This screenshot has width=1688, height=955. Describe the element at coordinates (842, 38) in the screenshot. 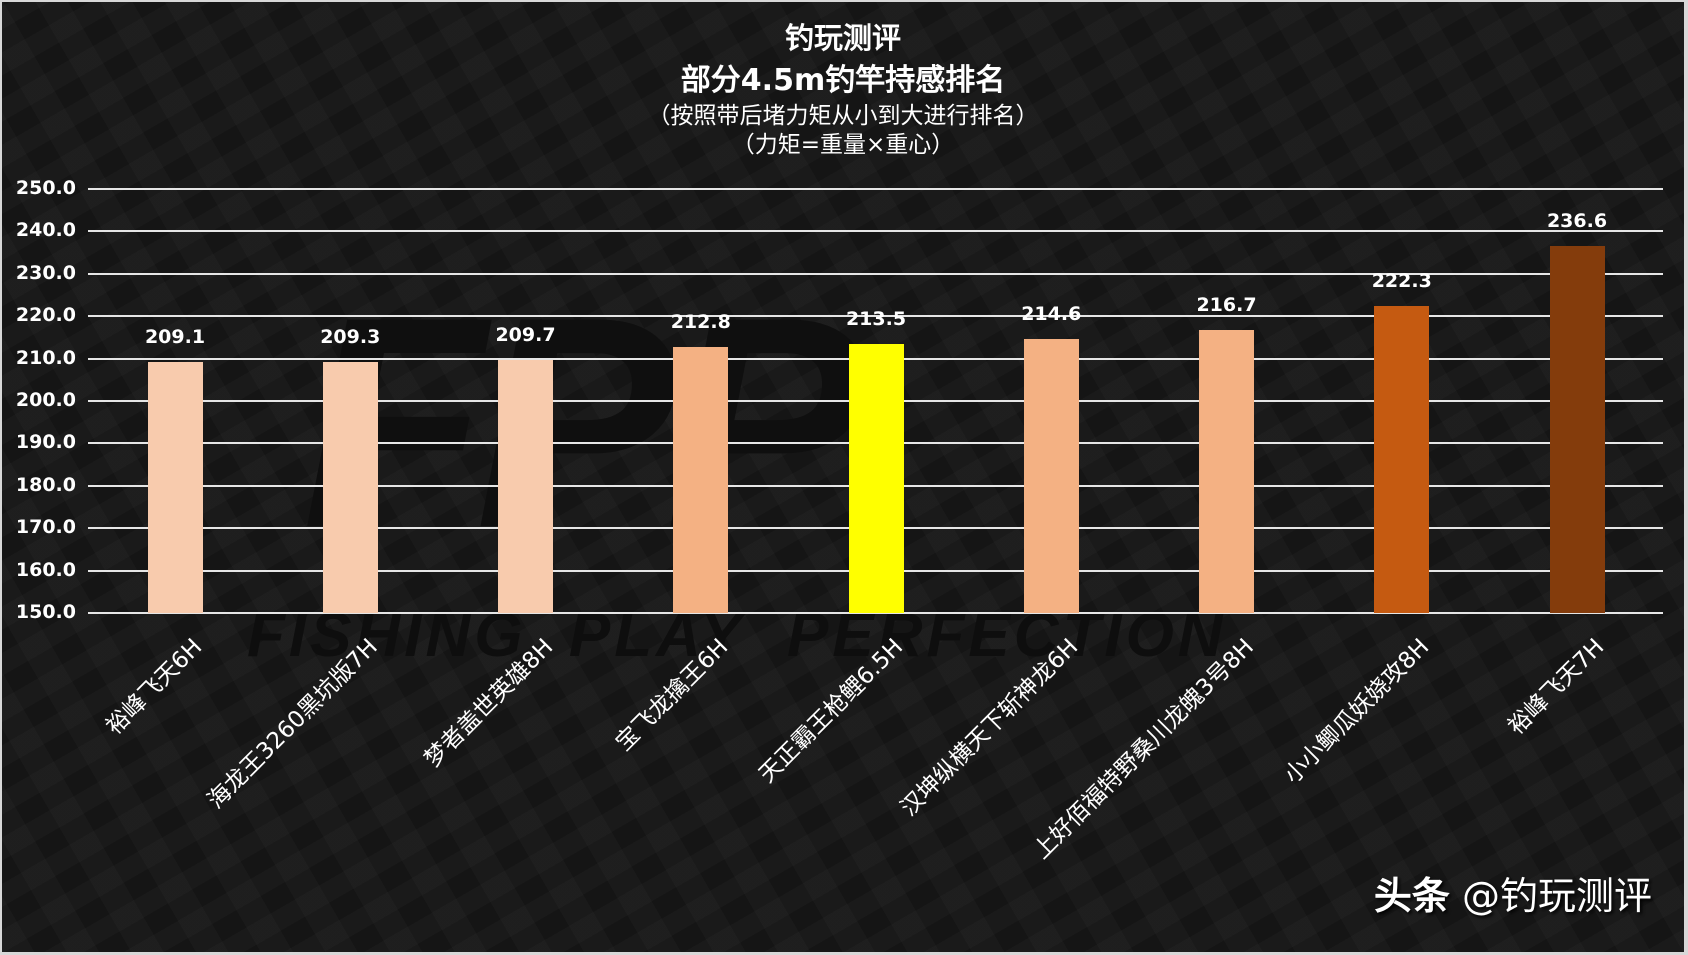

I see `chart-title-line1: 钓玩测评` at that location.